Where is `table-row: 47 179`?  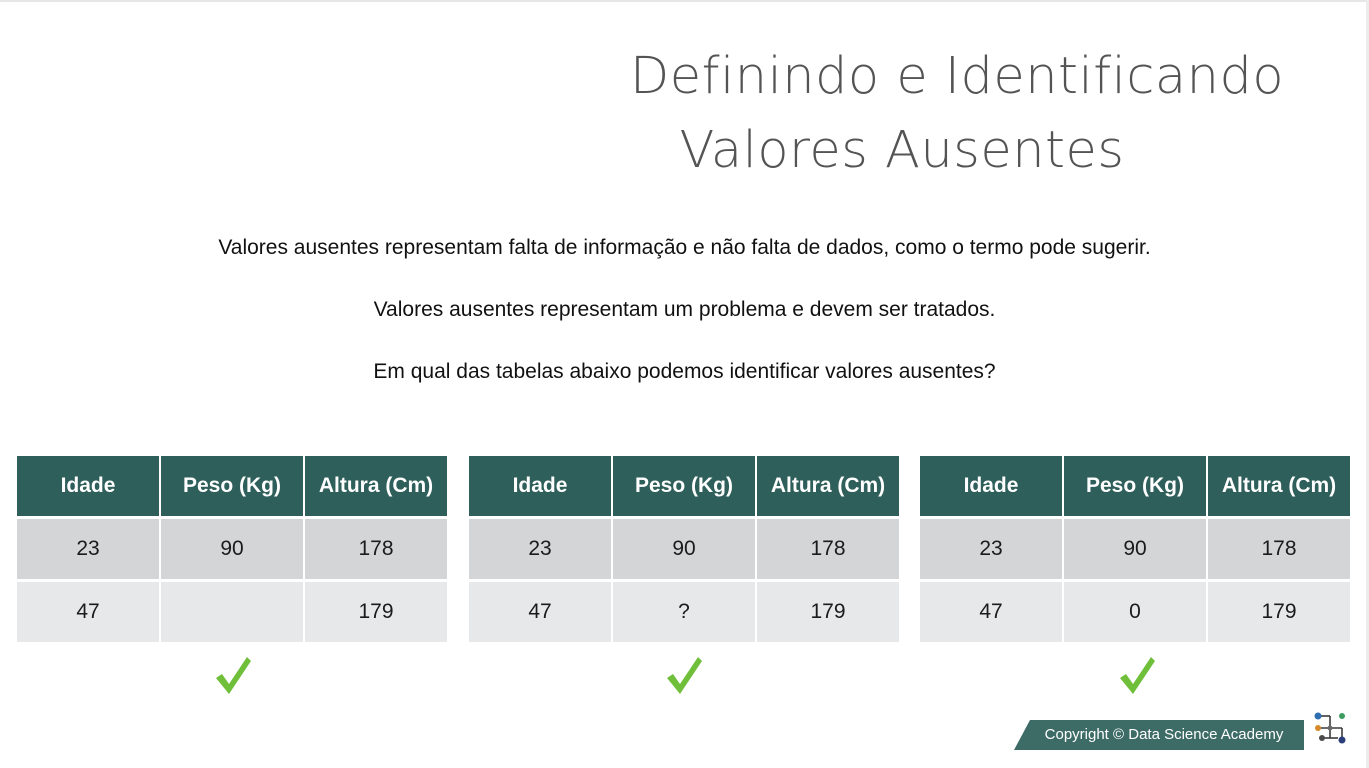
table-row: 47 179 is located at coordinates (232, 612).